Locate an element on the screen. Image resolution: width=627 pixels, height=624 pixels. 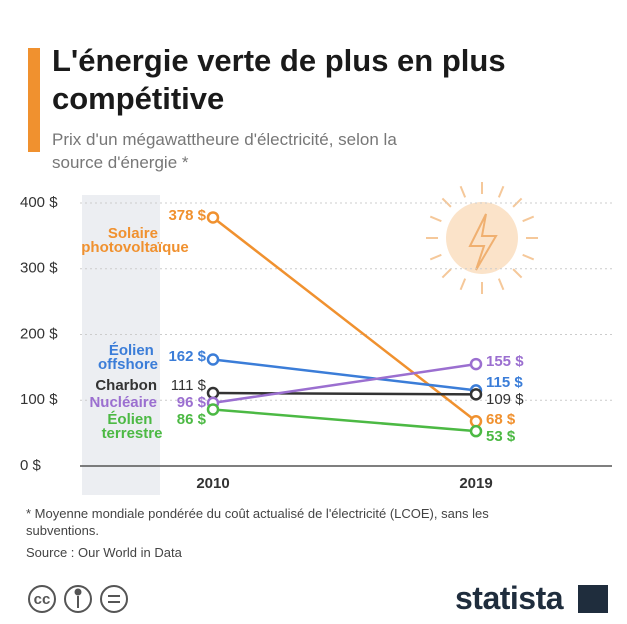
value-label: 53 $ is located at coordinates (501, 436).